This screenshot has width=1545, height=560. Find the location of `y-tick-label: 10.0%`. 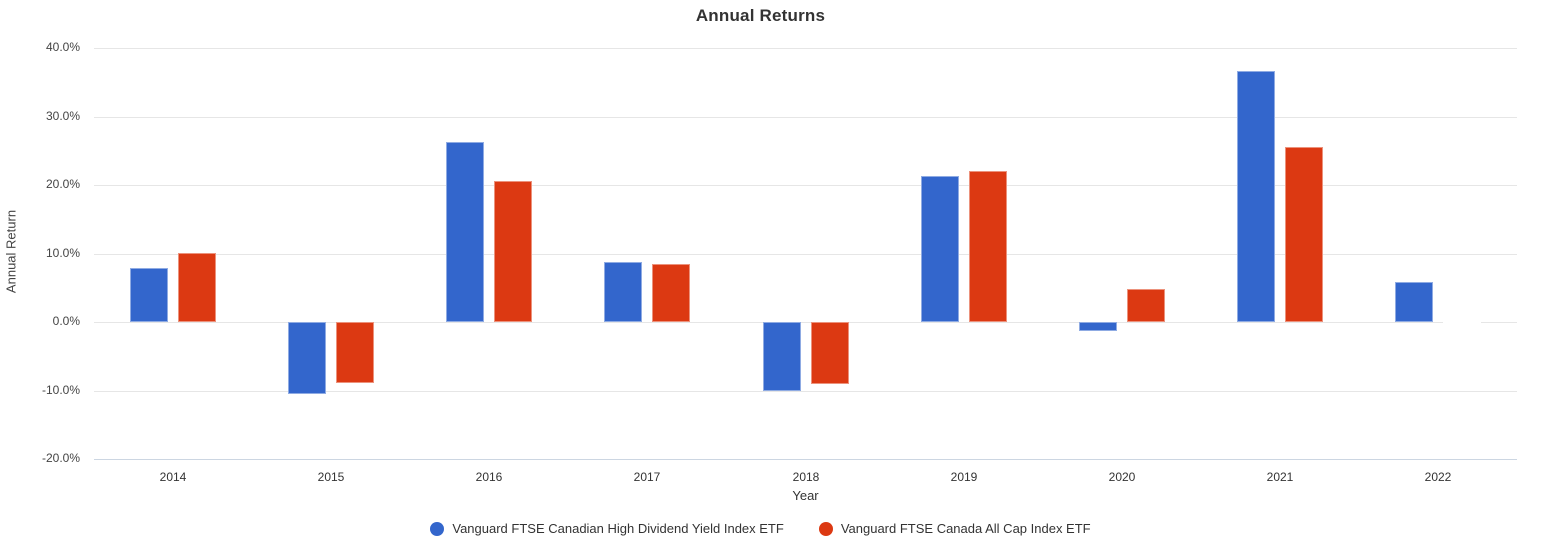

y-tick-label: 10.0% is located at coordinates (62, 253).